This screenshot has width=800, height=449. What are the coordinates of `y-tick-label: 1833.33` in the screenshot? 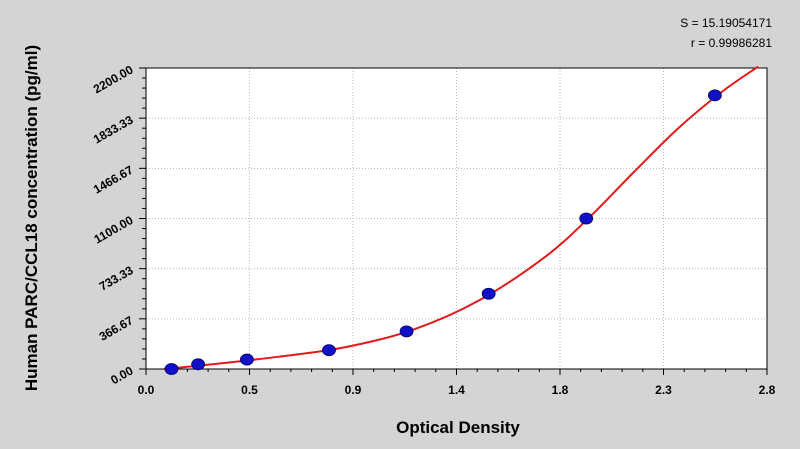 It's located at (113, 129).